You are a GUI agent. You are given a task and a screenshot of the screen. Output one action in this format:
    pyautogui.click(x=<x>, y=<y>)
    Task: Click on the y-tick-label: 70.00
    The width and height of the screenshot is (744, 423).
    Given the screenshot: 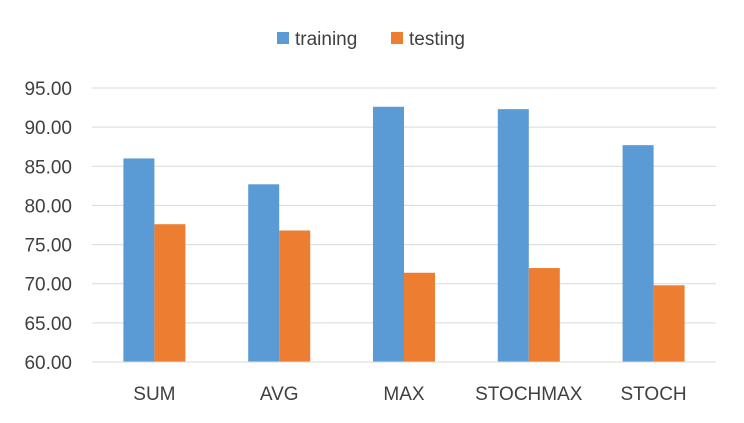 What is the action you would take?
    pyautogui.click(x=48, y=285)
    